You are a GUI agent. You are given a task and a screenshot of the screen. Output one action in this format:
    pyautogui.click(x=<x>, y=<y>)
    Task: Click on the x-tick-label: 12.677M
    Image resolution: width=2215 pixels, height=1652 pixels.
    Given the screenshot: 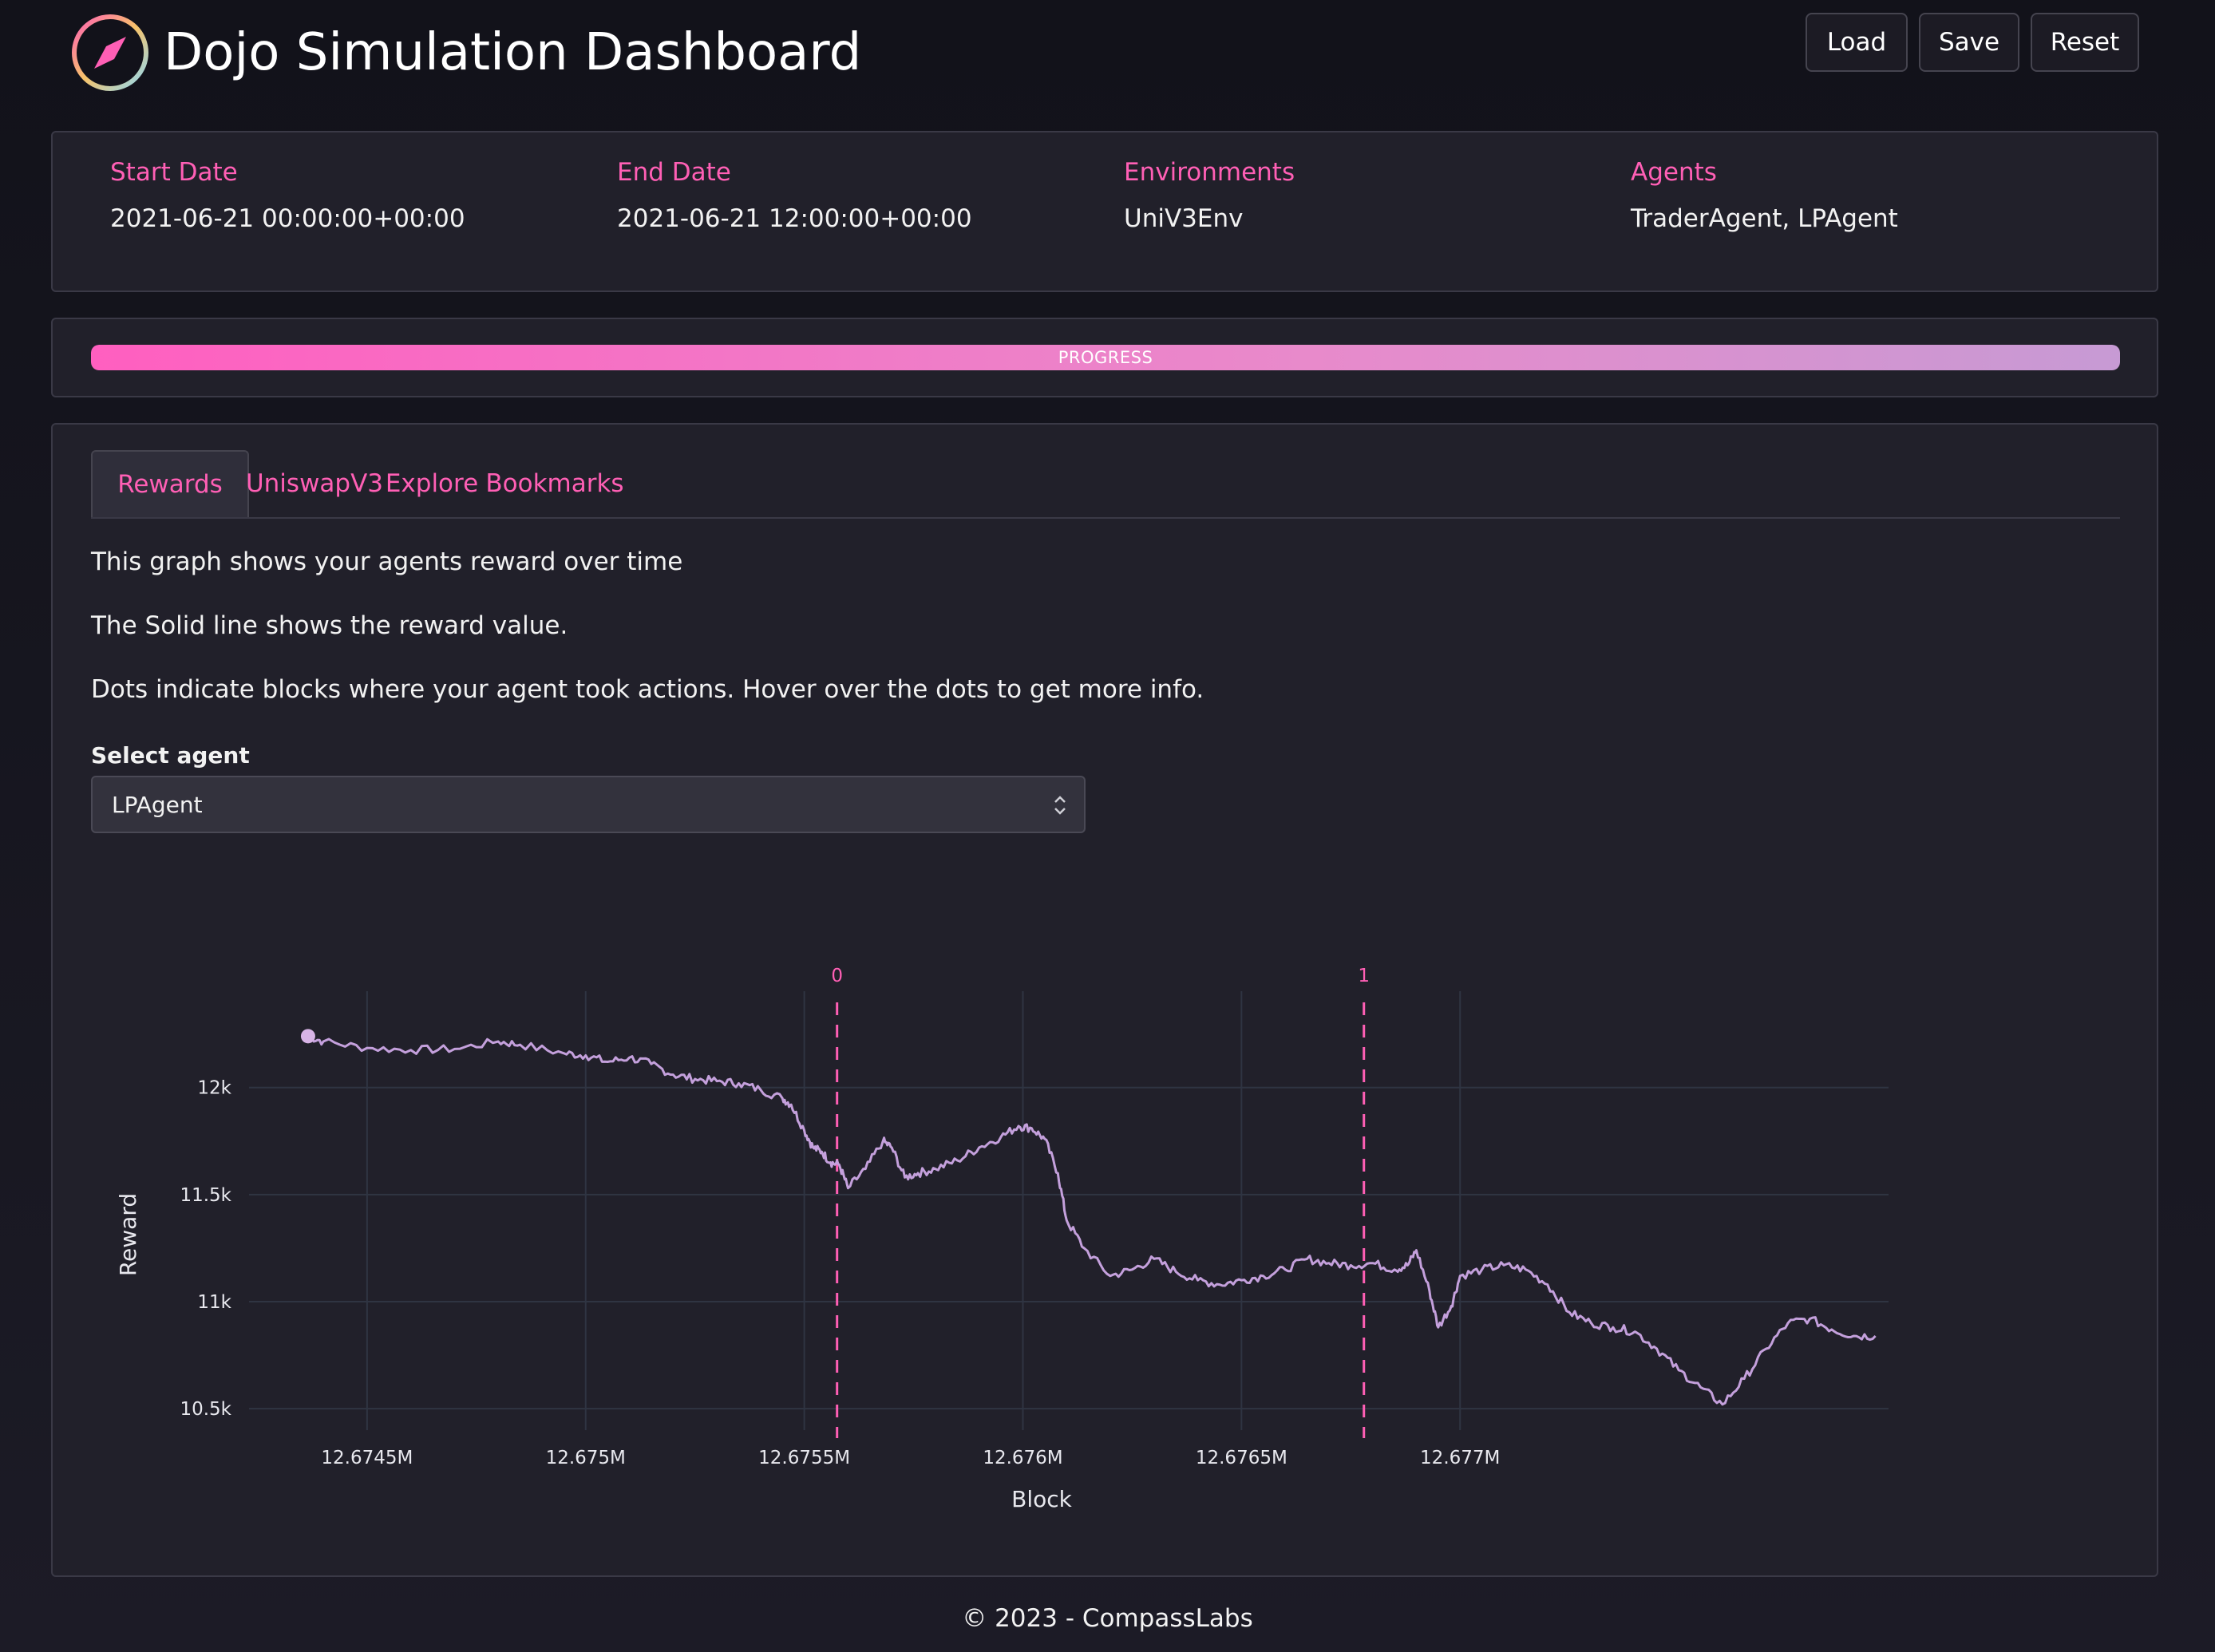 What is the action you would take?
    pyautogui.click(x=1460, y=1458)
    